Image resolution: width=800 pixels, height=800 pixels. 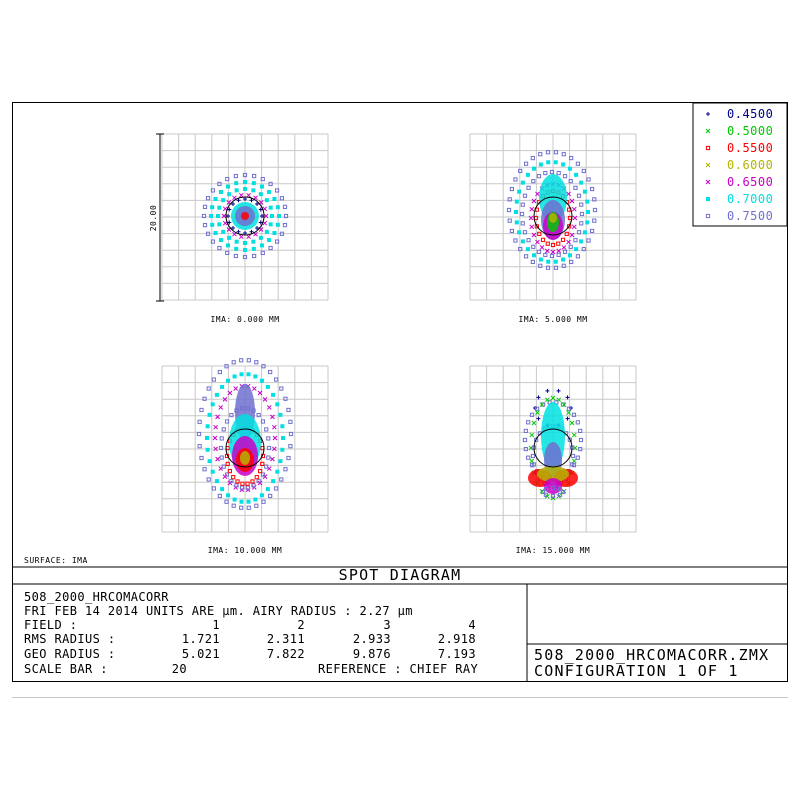 What do you see at coordinates (216, 625) in the screenshot?
I see `field-value-1: 1` at bounding box center [216, 625].